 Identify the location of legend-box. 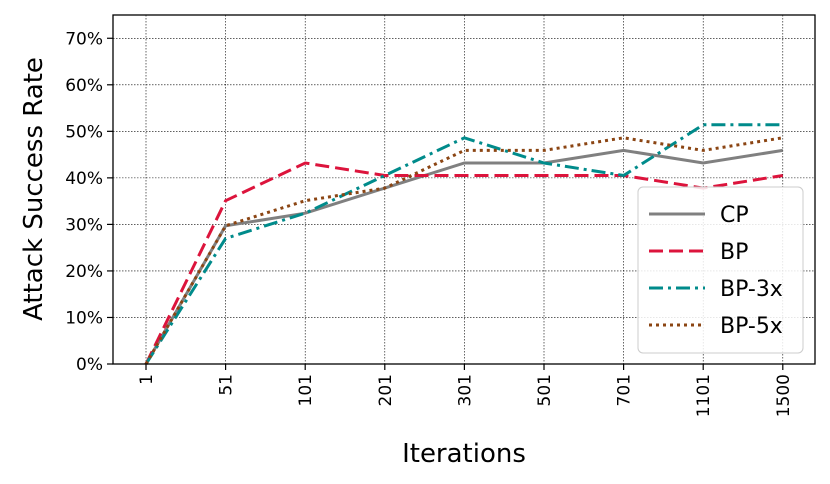
(720, 270).